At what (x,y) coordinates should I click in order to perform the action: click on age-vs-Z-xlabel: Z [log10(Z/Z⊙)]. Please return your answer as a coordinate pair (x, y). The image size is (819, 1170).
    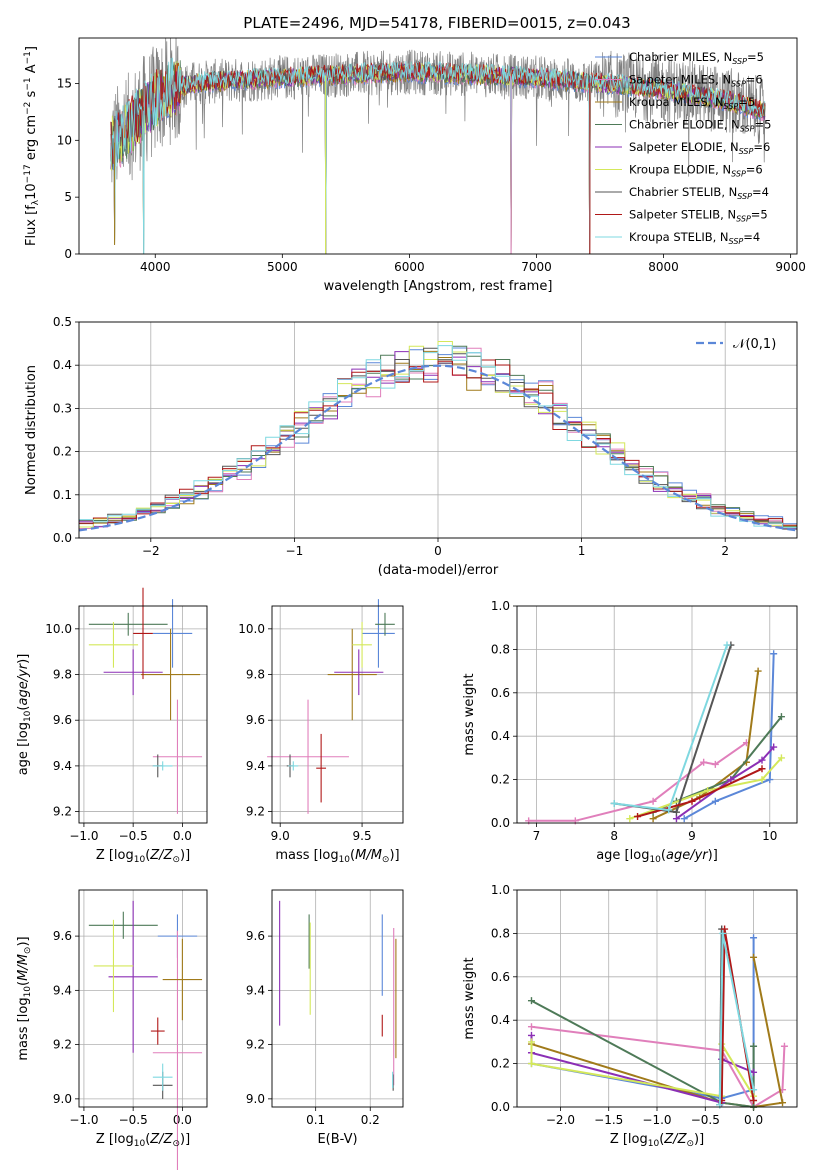
    Looking at the image, I should click on (143, 856).